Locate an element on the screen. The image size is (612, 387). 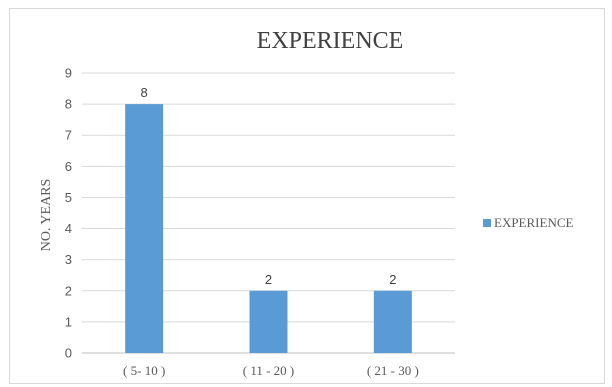
y-tick-label: 9 is located at coordinates (68, 73).